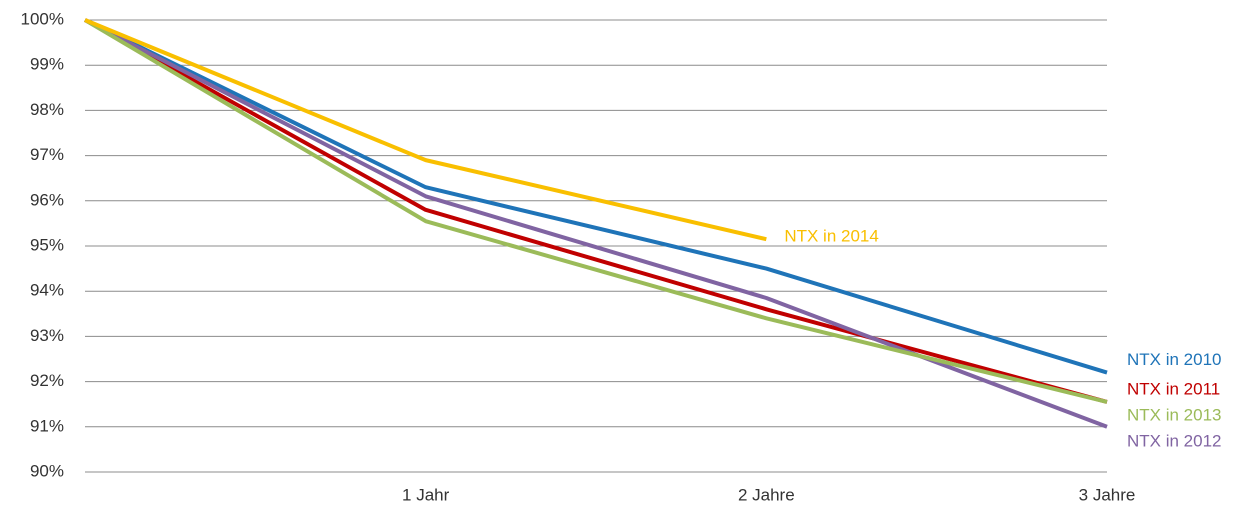 The width and height of the screenshot is (1255, 511). What do you see at coordinates (1174, 440) in the screenshot?
I see `legend-label: NTX in 2012` at bounding box center [1174, 440].